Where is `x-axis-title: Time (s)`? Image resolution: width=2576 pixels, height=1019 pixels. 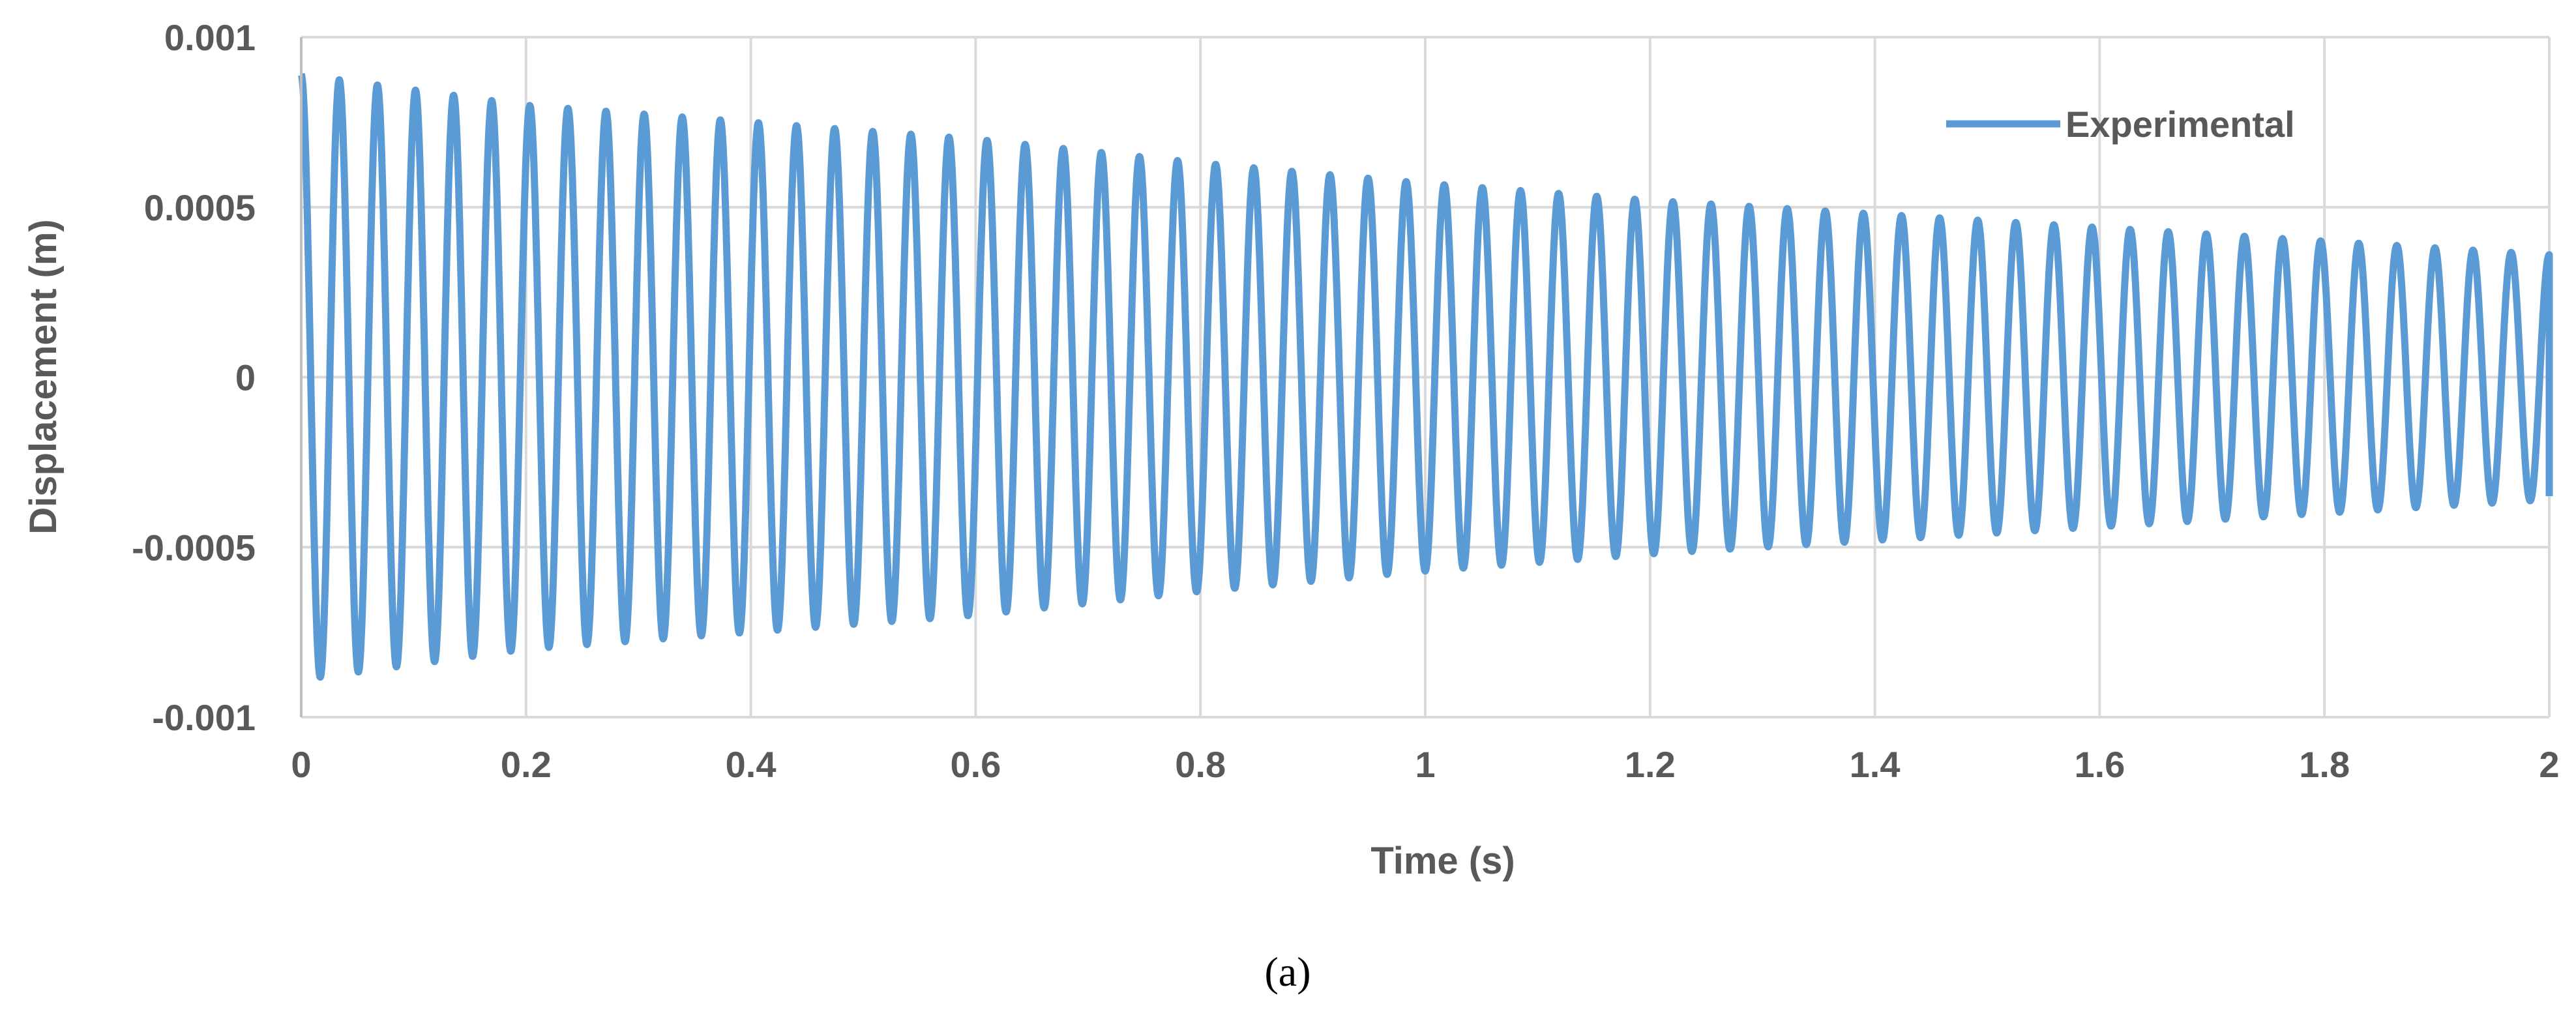
x-axis-title: Time (s) is located at coordinates (1442, 861).